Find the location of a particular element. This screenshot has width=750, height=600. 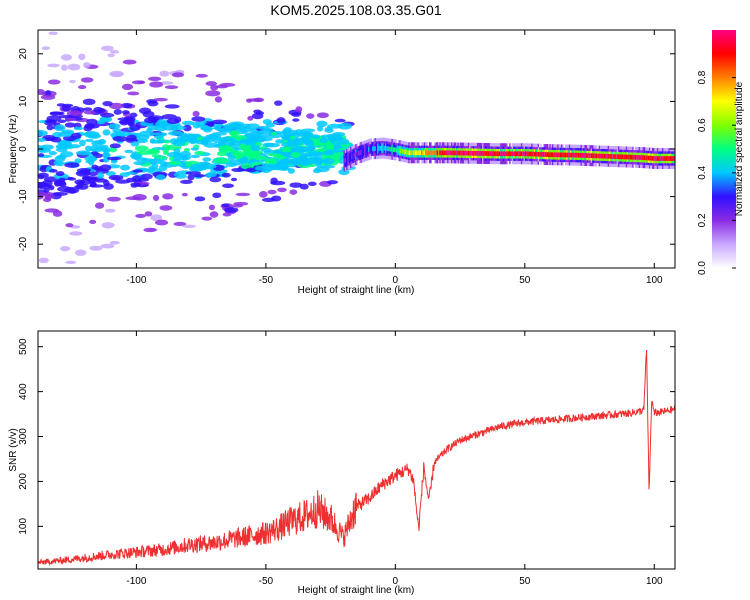

colorbar-tick-label: 0.2 is located at coordinates (702, 220).